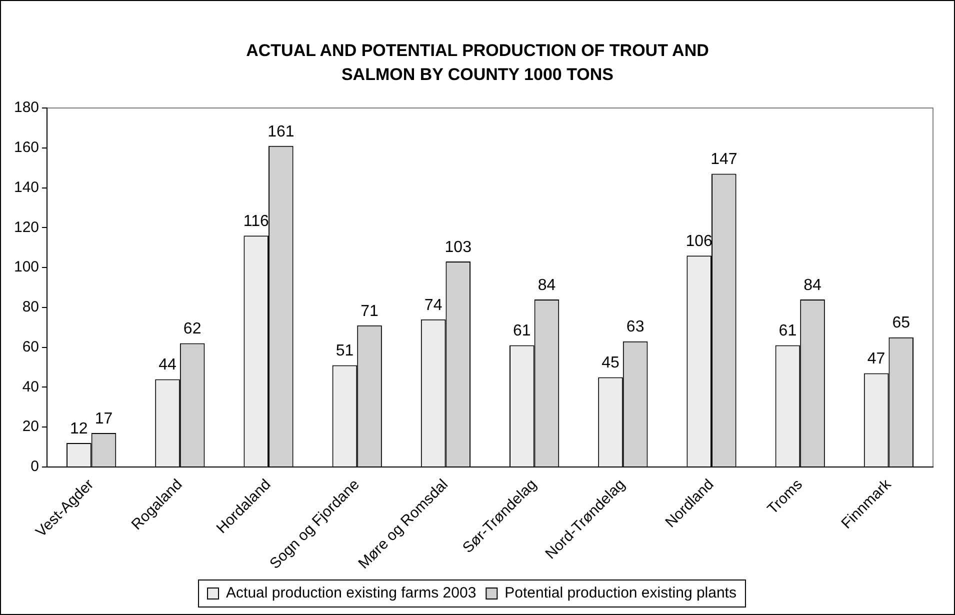  Describe the element at coordinates (167, 365) in the screenshot. I see `data-label: 44` at that location.